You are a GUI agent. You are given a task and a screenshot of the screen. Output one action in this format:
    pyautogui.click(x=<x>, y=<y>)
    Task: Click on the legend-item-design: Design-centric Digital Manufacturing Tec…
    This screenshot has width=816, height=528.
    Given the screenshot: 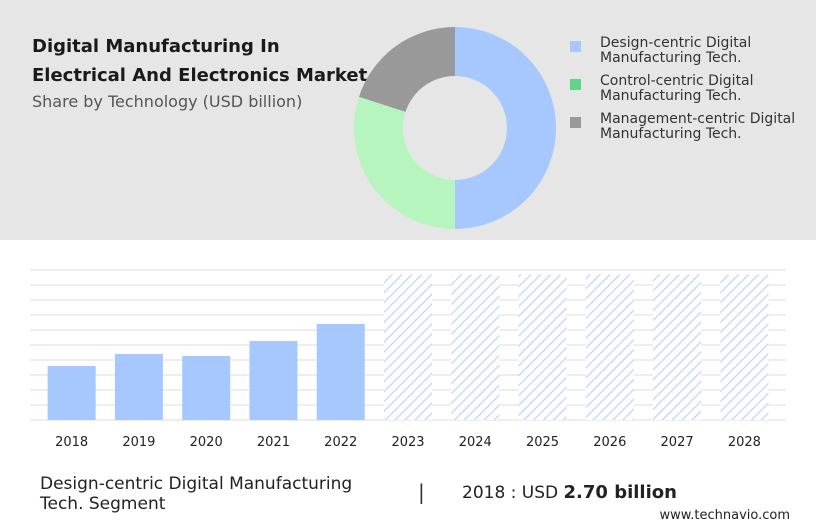 What is the action you would take?
    pyautogui.click(x=690, y=51)
    